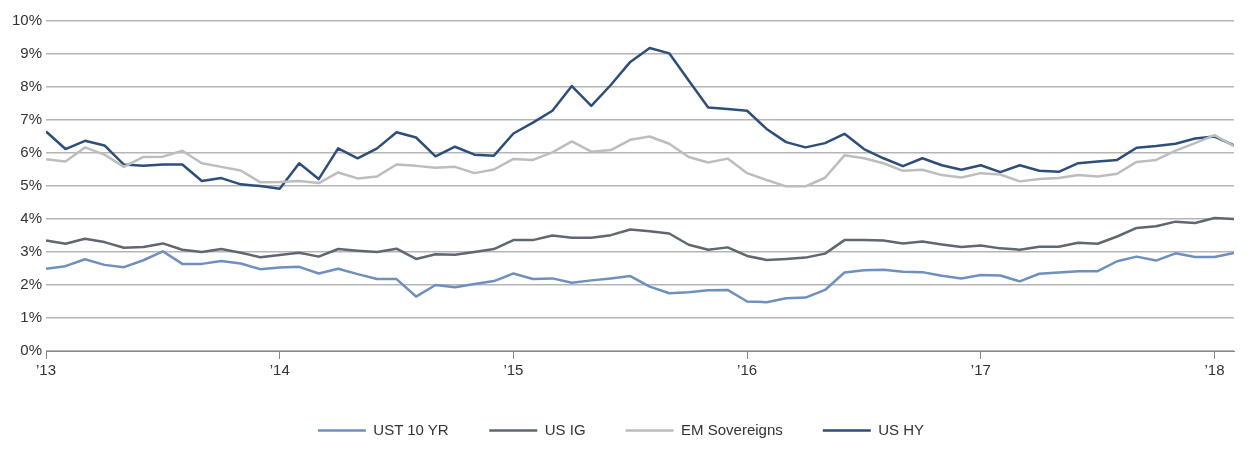 The width and height of the screenshot is (1257, 457). Describe the element at coordinates (980, 370) in the screenshot. I see `x-tick-label: ’17` at that location.